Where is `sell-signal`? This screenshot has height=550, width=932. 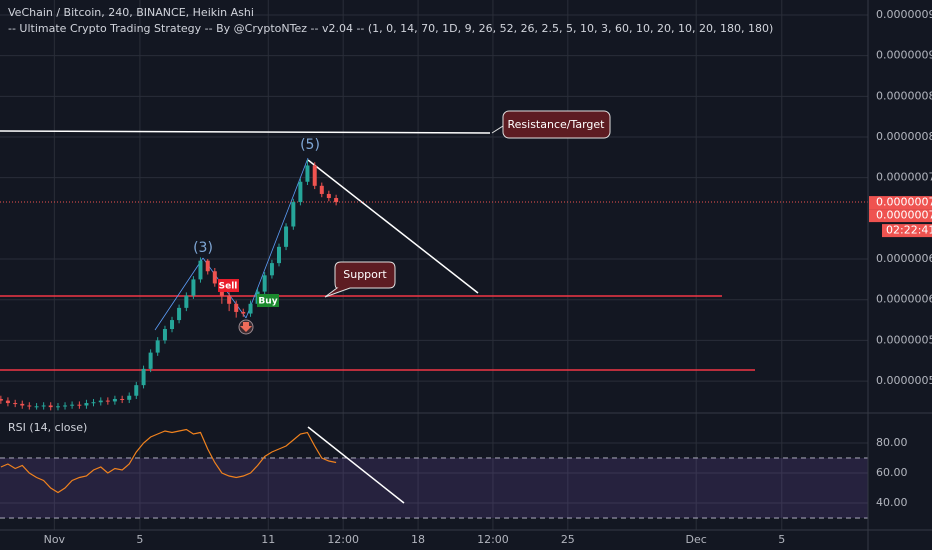
sell-signal is located at coordinates (228, 285).